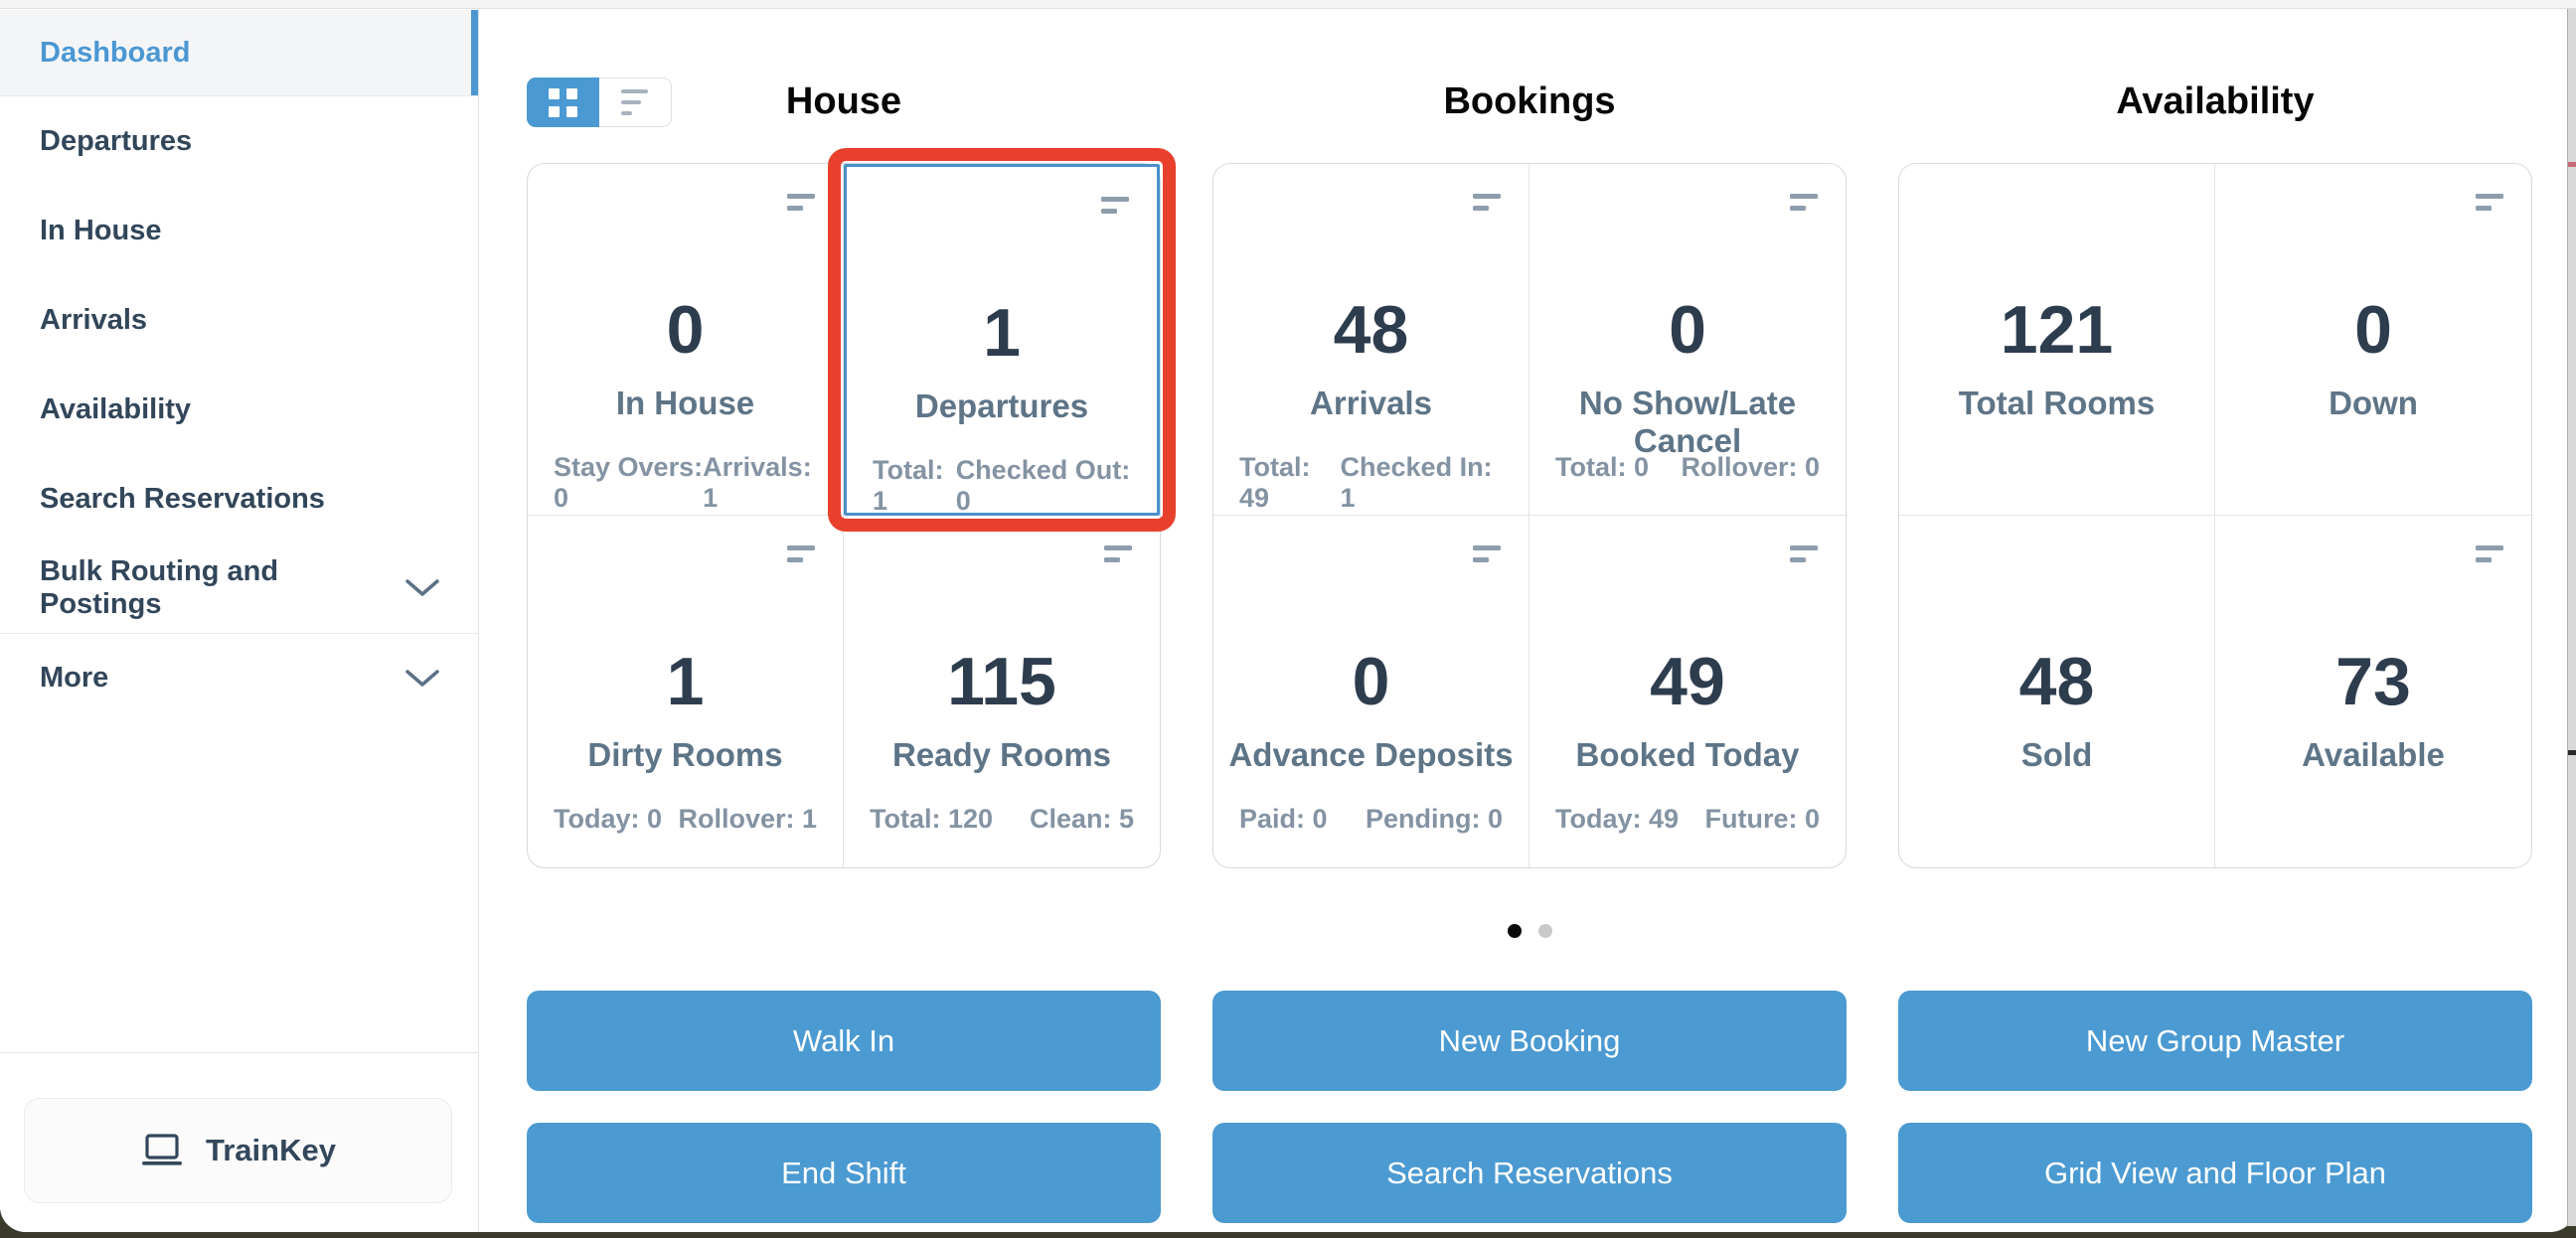  Describe the element at coordinates (1081, 819) in the screenshot. I see `card-stat-right: Clean: 5` at that location.